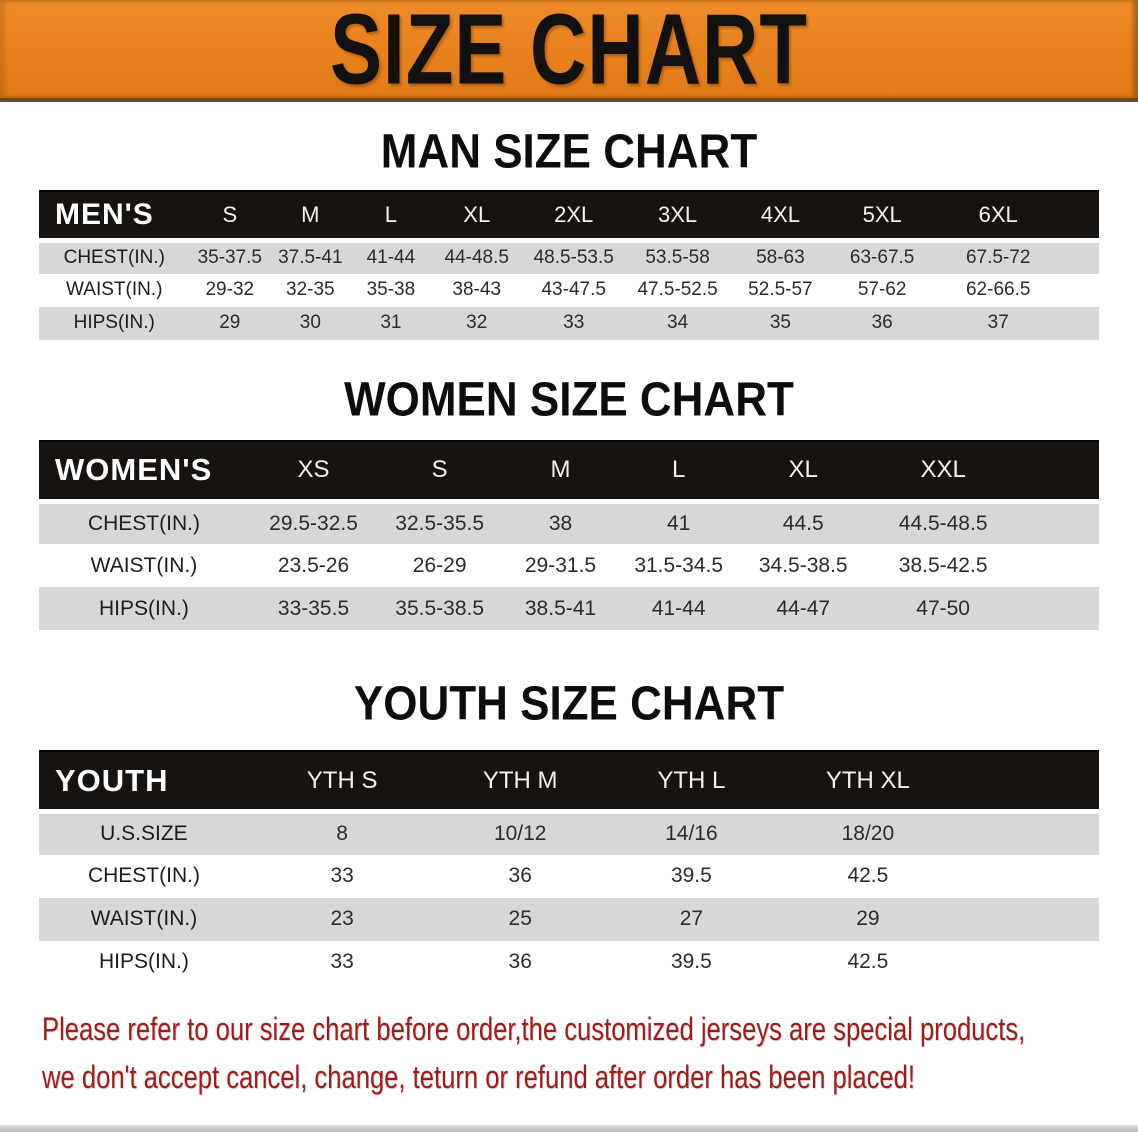 This screenshot has height=1132, width=1138. I want to click on size-column-header: S, so click(230, 216).